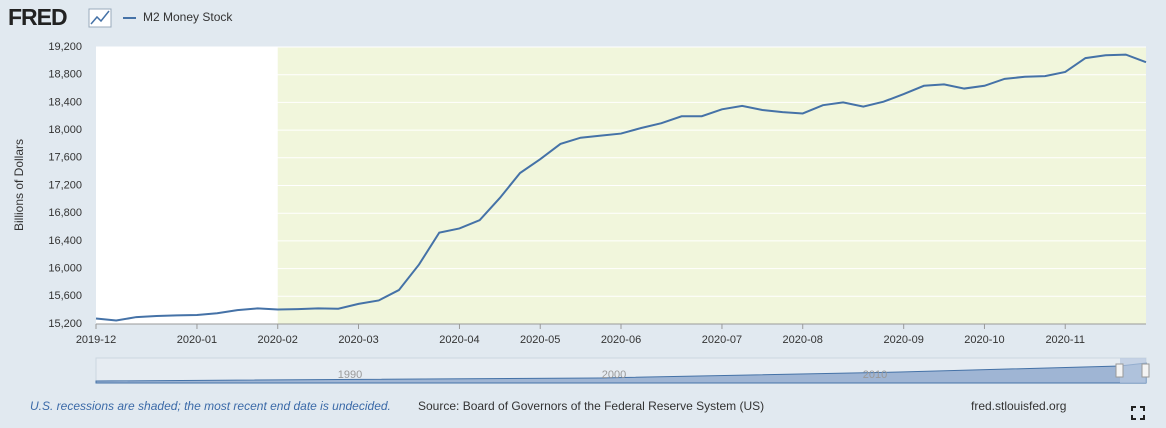 The height and width of the screenshot is (428, 1166). What do you see at coordinates (614, 375) in the screenshot?
I see `navigator-label: 2000` at bounding box center [614, 375].